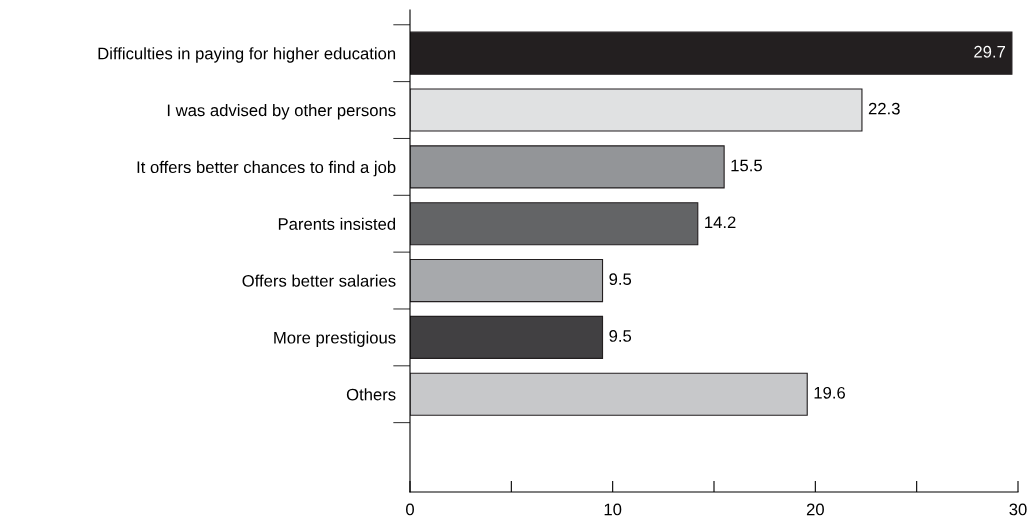 The image size is (1034, 522). What do you see at coordinates (371, 394) in the screenshot?
I see `y-tick-label: Others` at bounding box center [371, 394].